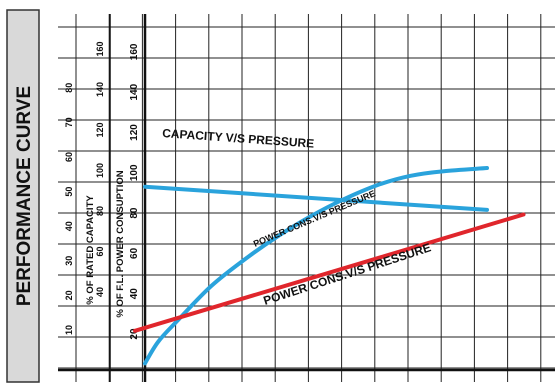 The height and width of the screenshot is (389, 555). I want to click on tick-label-main: 100, so click(134, 172).